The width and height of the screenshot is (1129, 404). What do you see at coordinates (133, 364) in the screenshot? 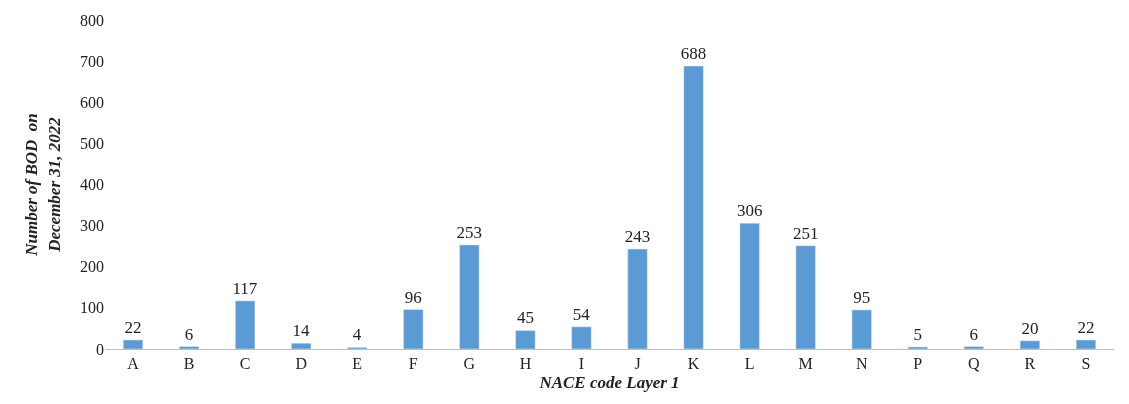
I see `x-tick-label: A` at bounding box center [133, 364].